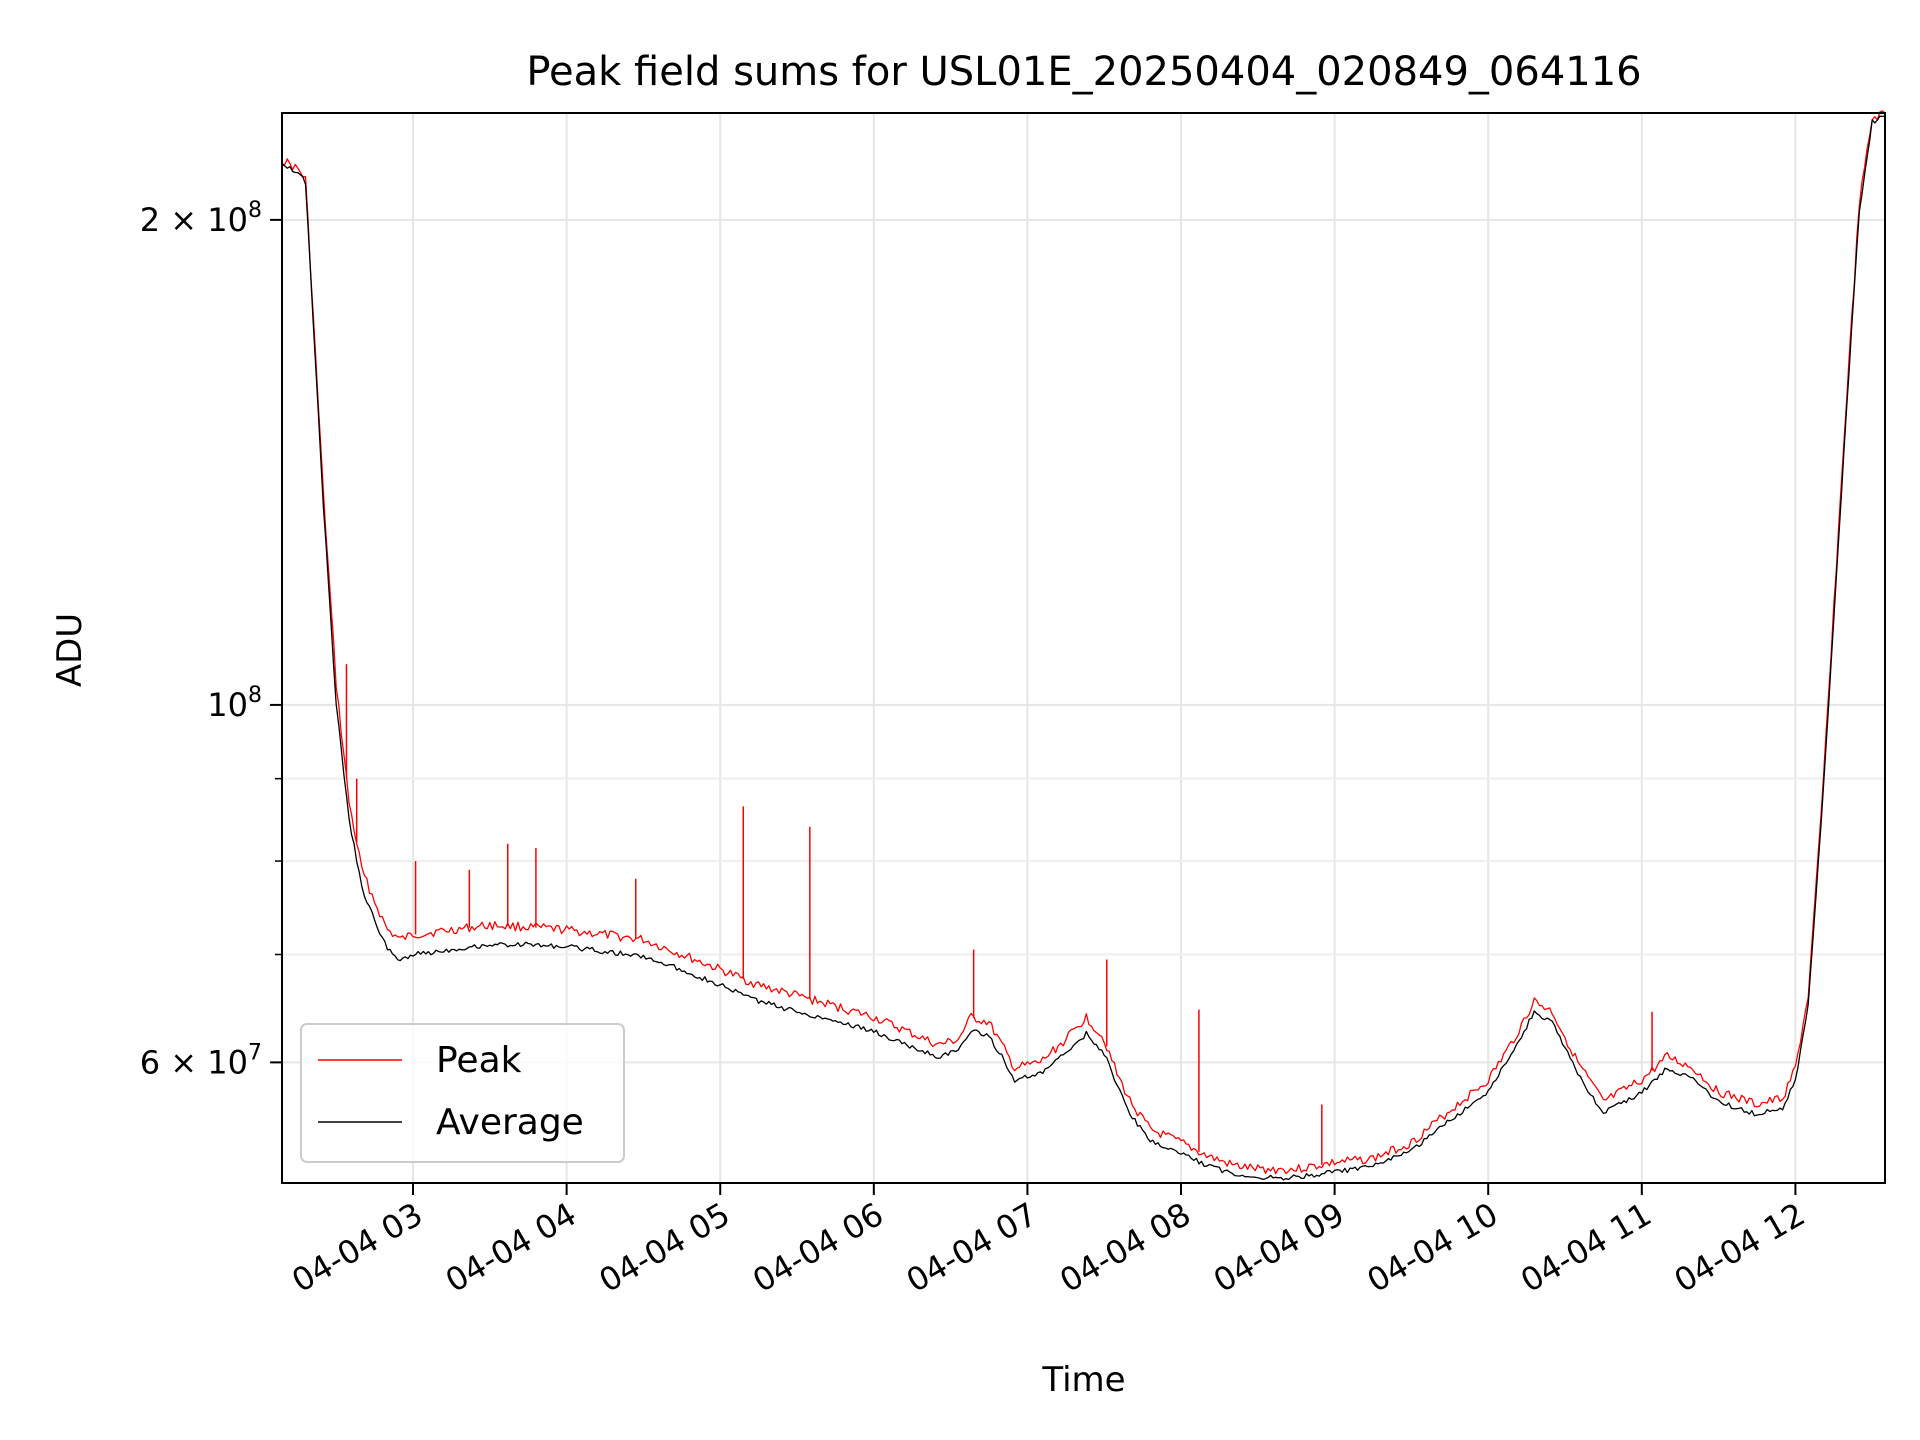  What do you see at coordinates (510, 1122) in the screenshot?
I see `legend-label-average: Average` at bounding box center [510, 1122].